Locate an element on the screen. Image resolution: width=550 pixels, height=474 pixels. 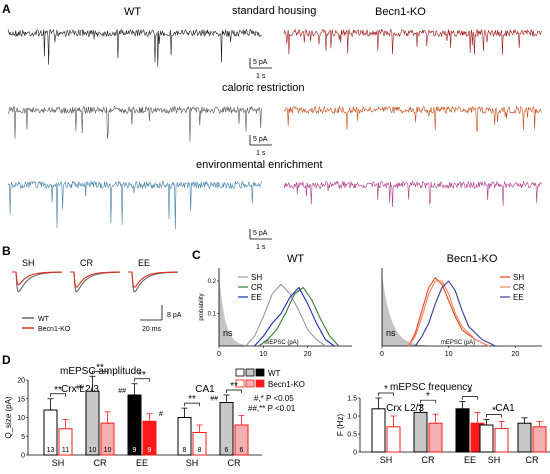
bar-y-tick-label-2-2: 1.0 is located at coordinates (352, 417).